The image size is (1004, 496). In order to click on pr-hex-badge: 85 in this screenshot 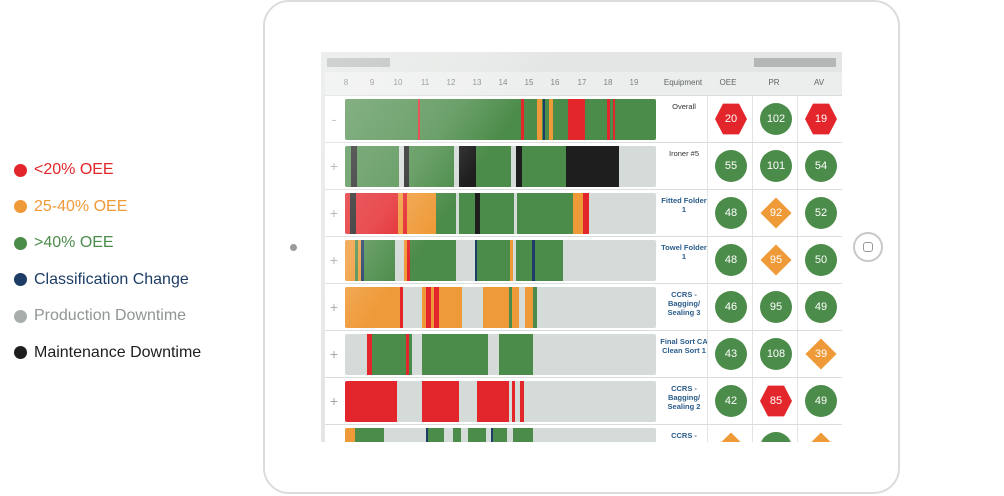, I will do `click(776, 401)`.